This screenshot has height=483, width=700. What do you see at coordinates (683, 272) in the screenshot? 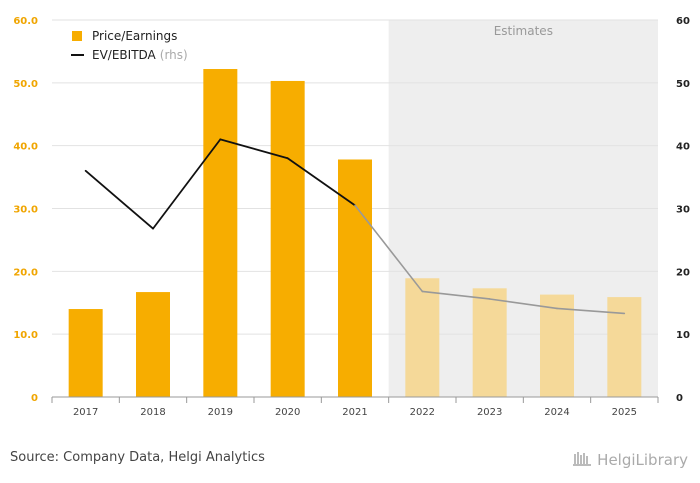
I see `y-tick-right: 20` at bounding box center [683, 272].